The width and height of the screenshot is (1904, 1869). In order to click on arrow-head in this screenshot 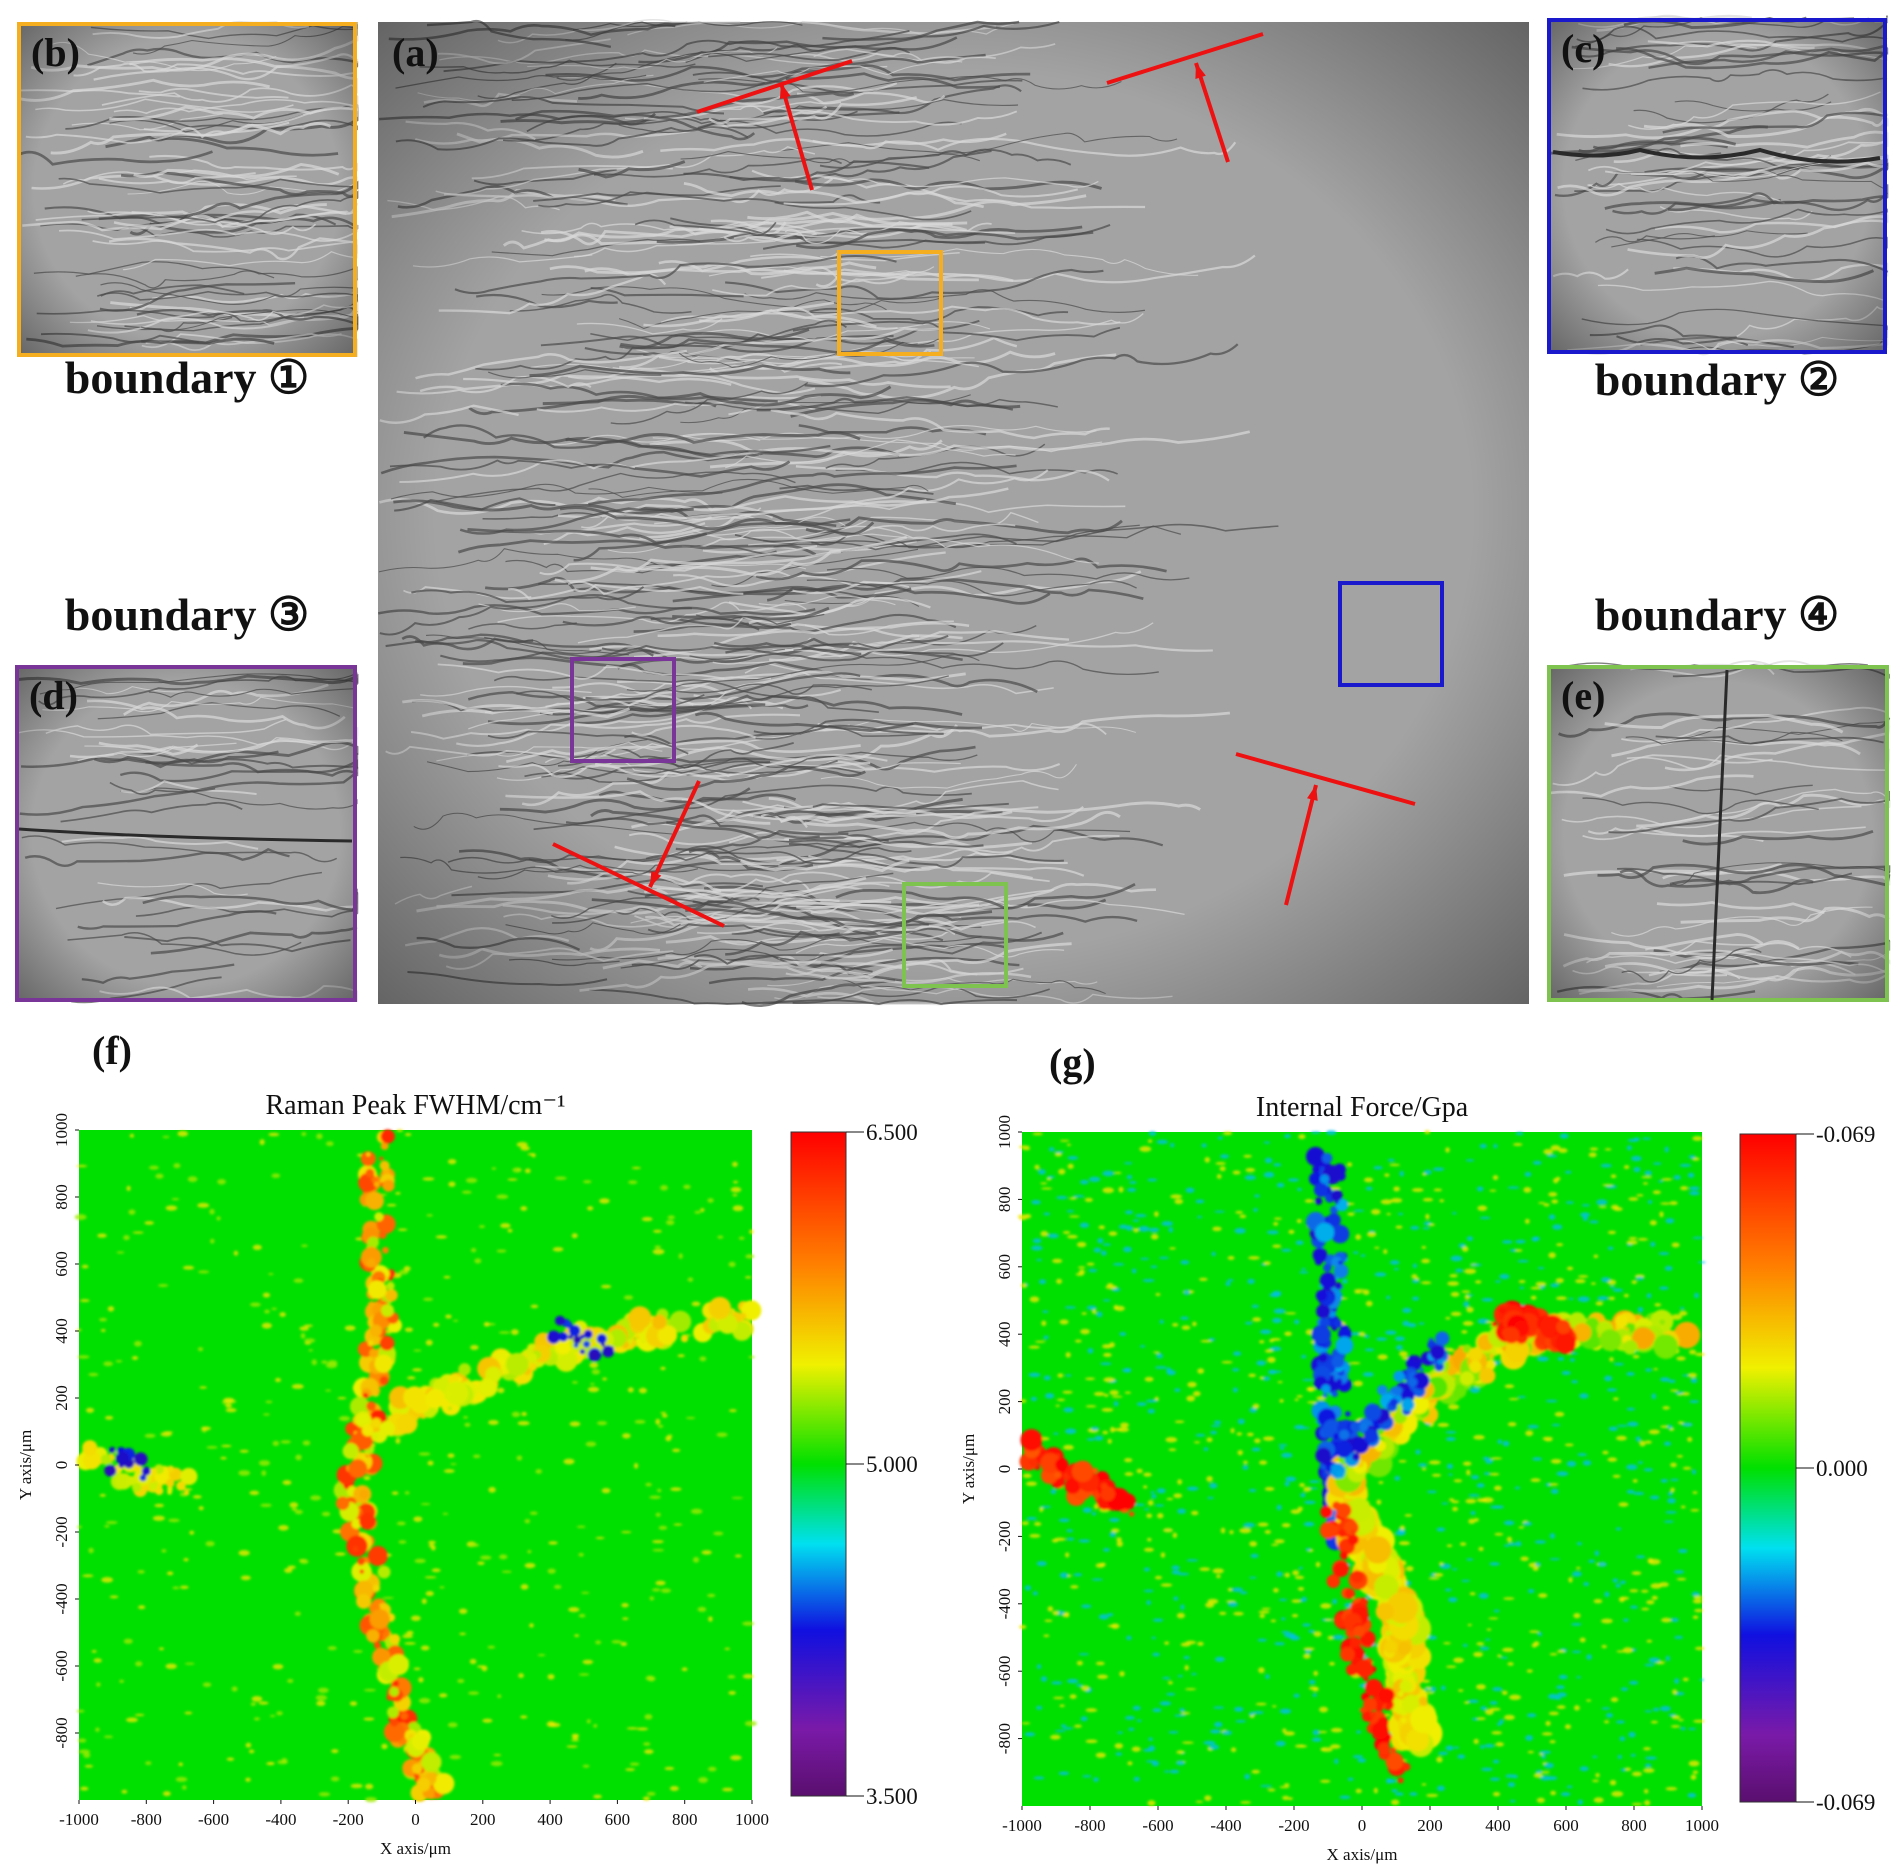, I will do `click(1312, 793)`.